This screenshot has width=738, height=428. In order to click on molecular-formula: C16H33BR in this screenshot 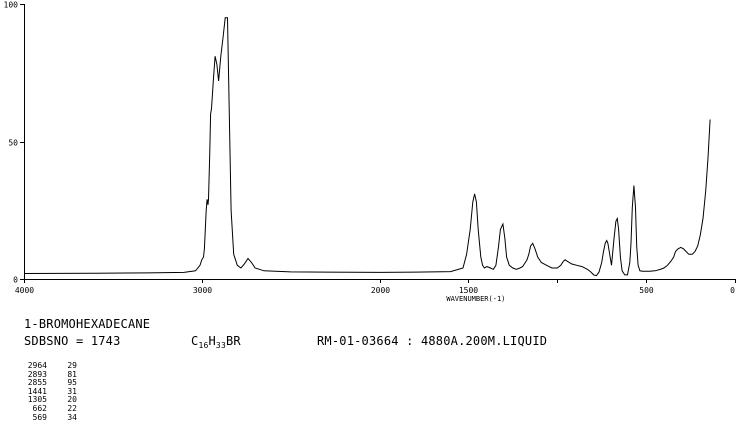, I will do `click(216, 343)`.